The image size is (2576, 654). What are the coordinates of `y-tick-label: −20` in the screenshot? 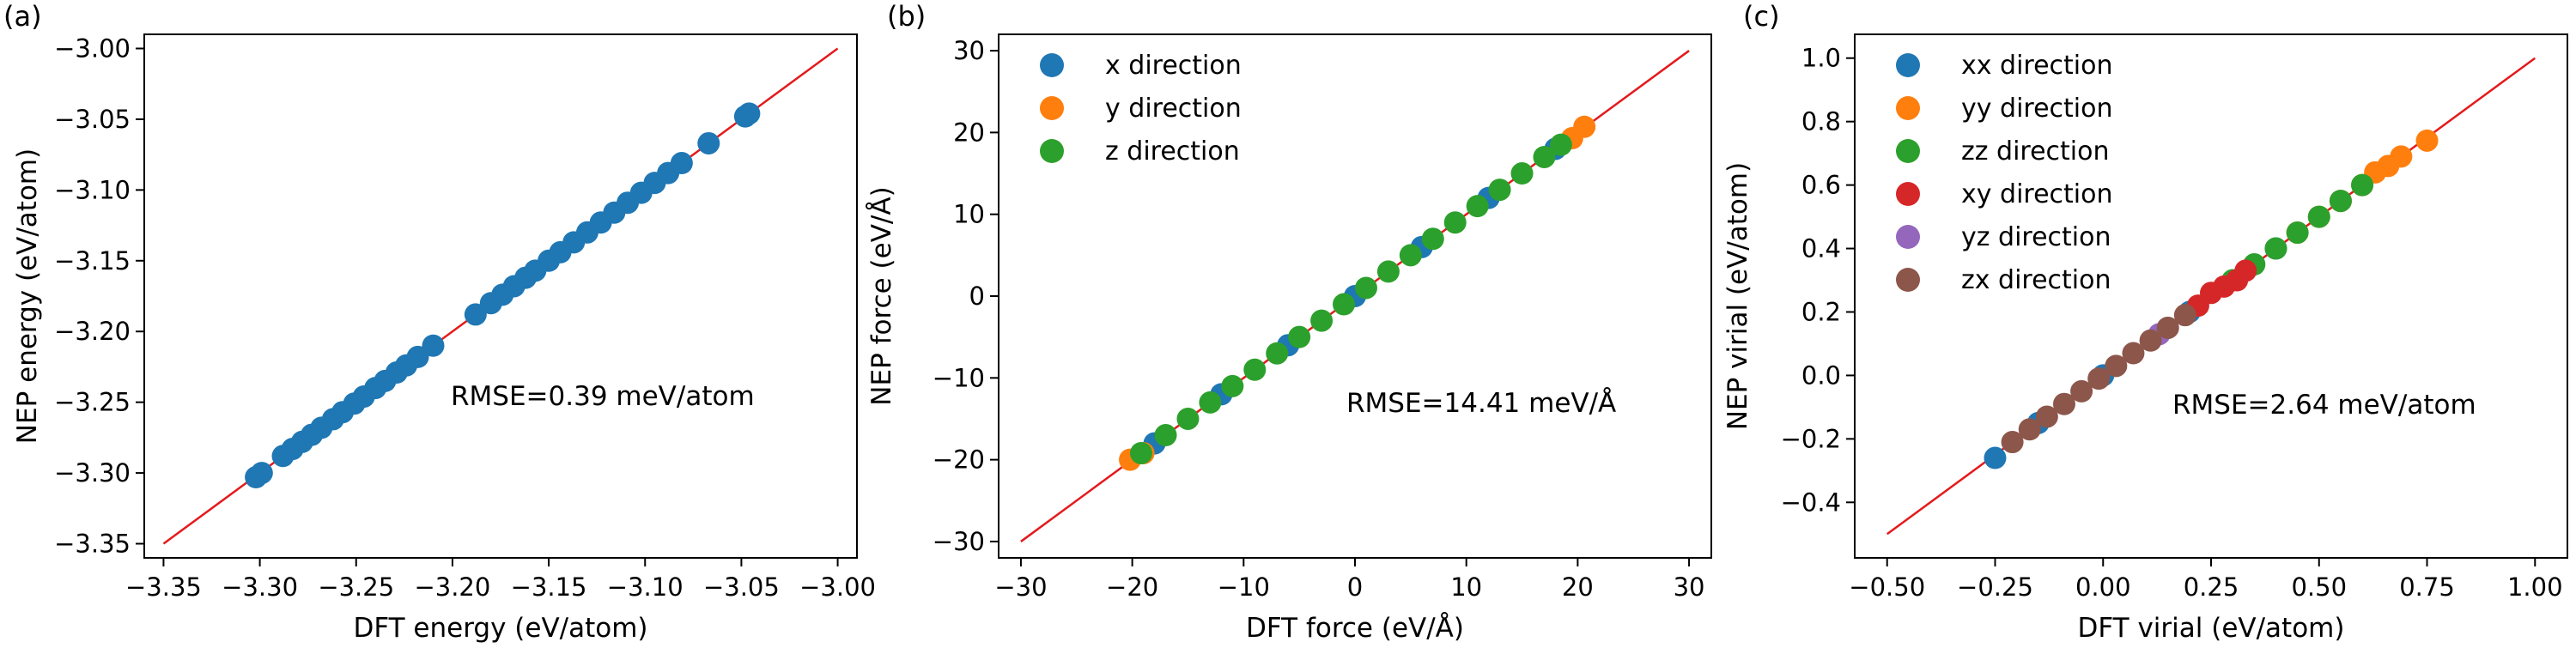 It's located at (959, 460).